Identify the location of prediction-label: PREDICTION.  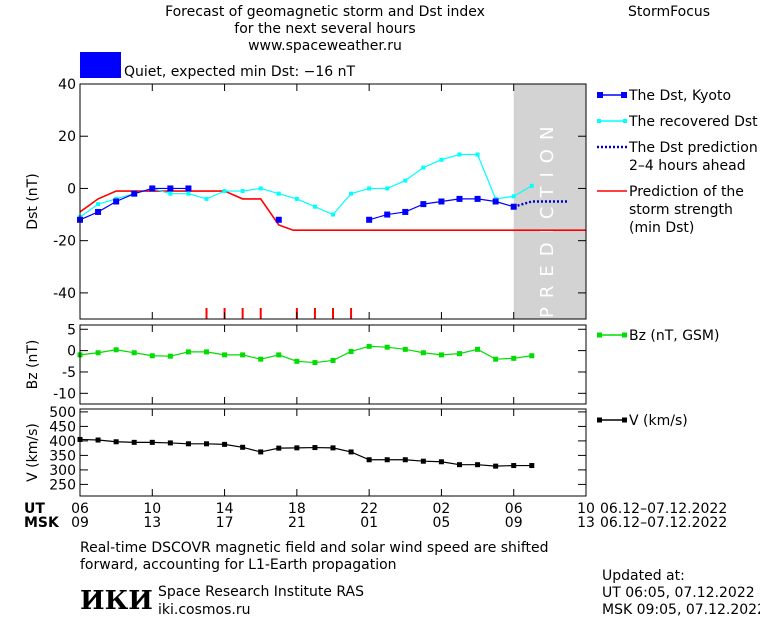
(547, 218).